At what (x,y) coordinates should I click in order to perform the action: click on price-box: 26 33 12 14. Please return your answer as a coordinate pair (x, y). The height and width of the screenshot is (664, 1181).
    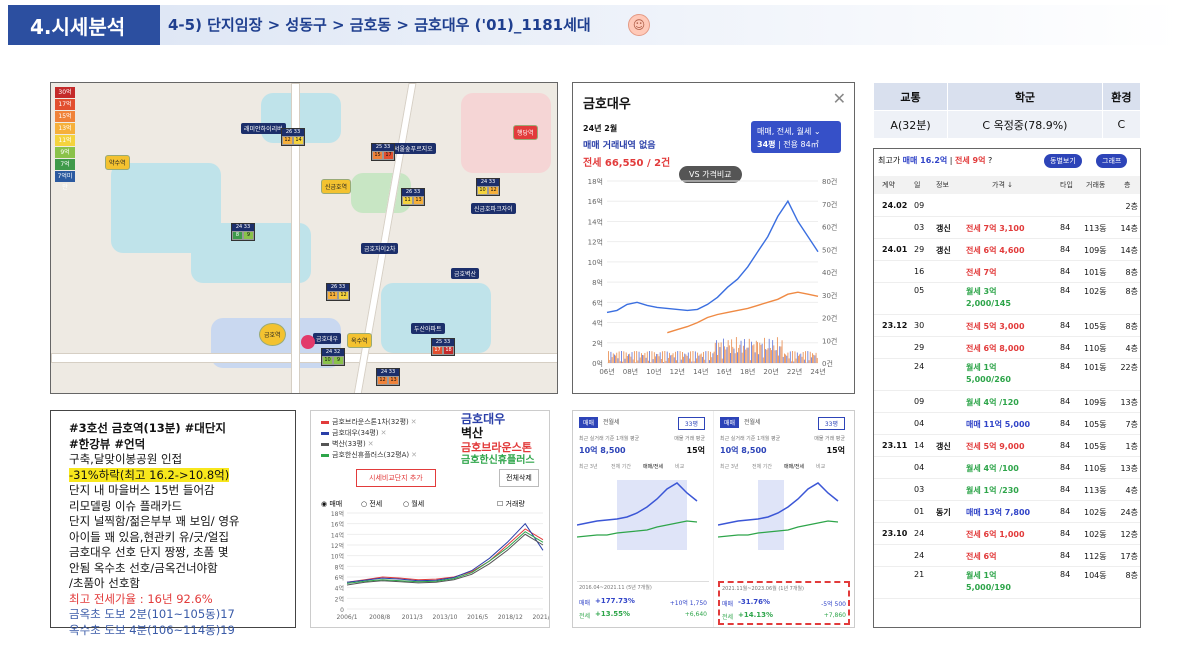
    Looking at the image, I should click on (293, 137).